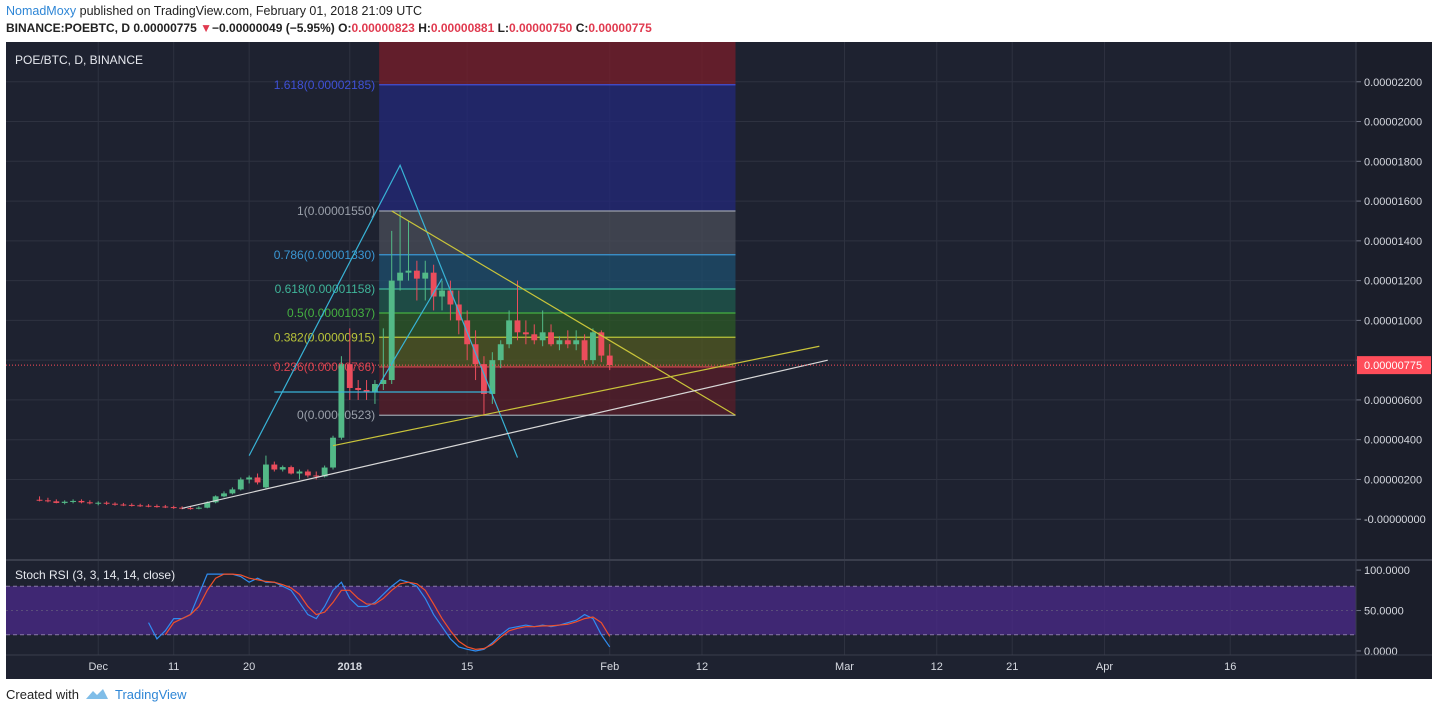  Describe the element at coordinates (1394, 365) in the screenshot. I see `last-price-badge` at that location.